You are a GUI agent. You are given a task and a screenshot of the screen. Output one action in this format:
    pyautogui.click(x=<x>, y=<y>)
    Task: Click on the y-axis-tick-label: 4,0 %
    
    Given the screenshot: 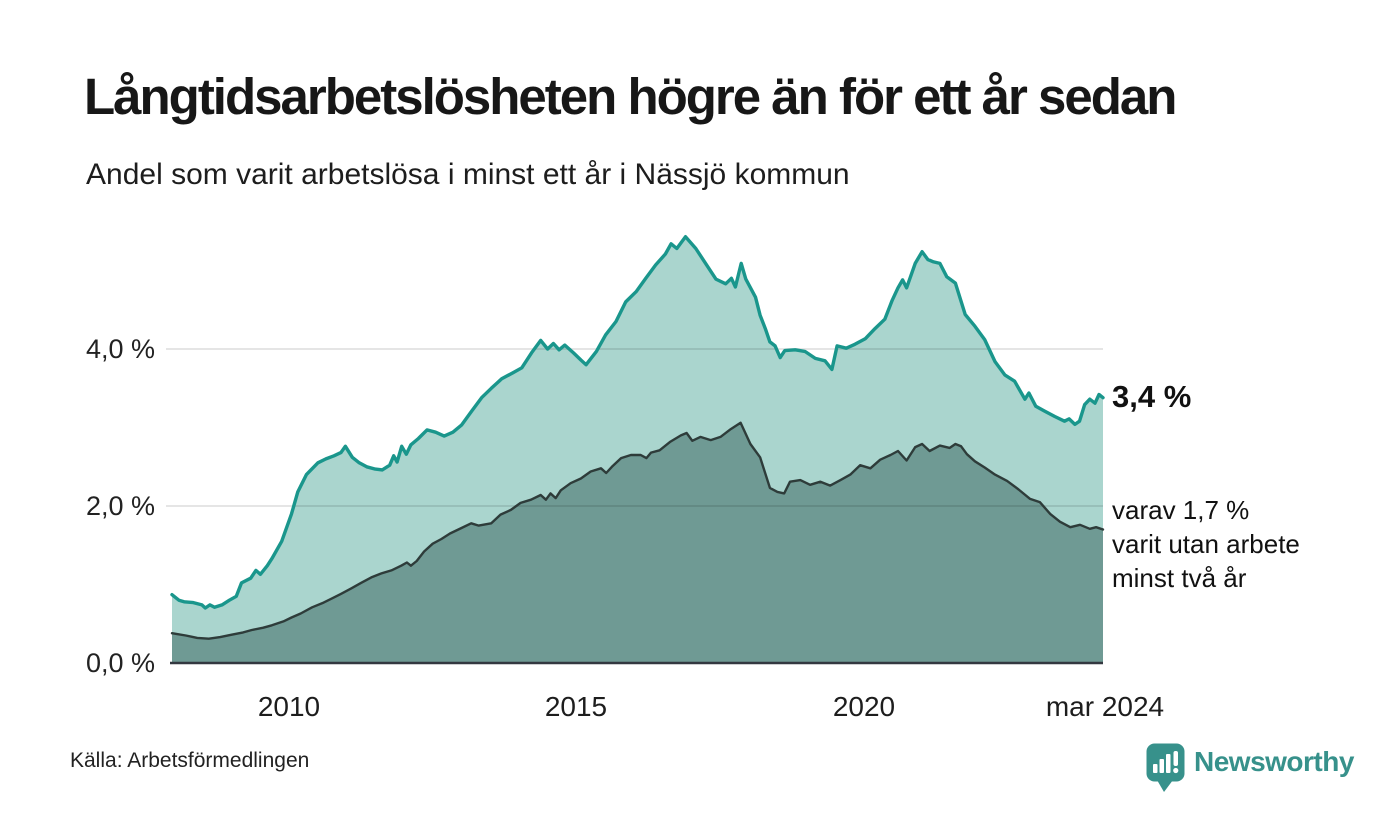 What is the action you would take?
    pyautogui.click(x=120, y=349)
    